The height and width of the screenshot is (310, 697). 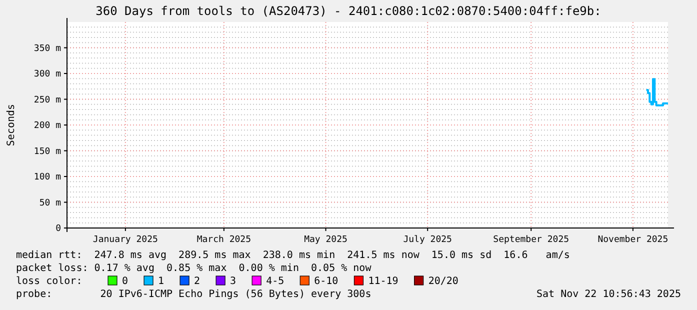 What do you see at coordinates (531, 240) in the screenshot?
I see `x-tick-label: September 2025` at bounding box center [531, 240].